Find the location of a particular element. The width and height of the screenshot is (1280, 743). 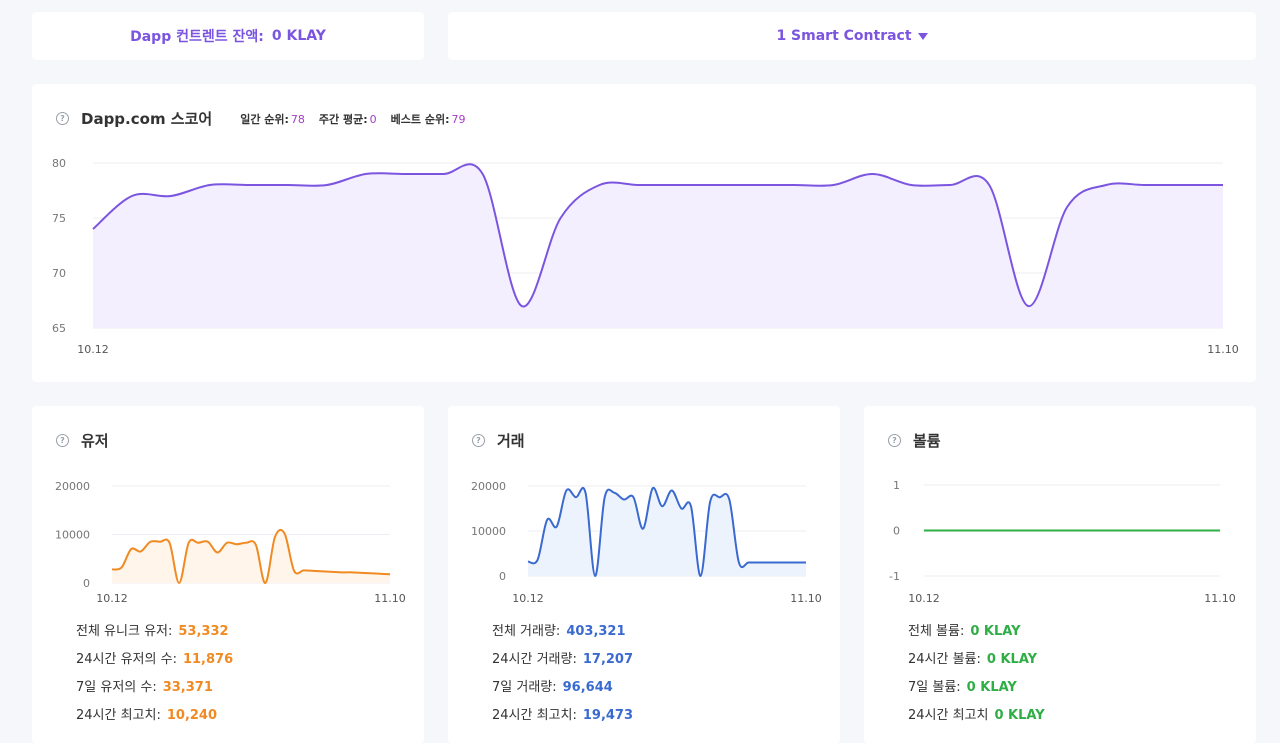

best-rank-label: 베스트 순위: is located at coordinates (420, 119).